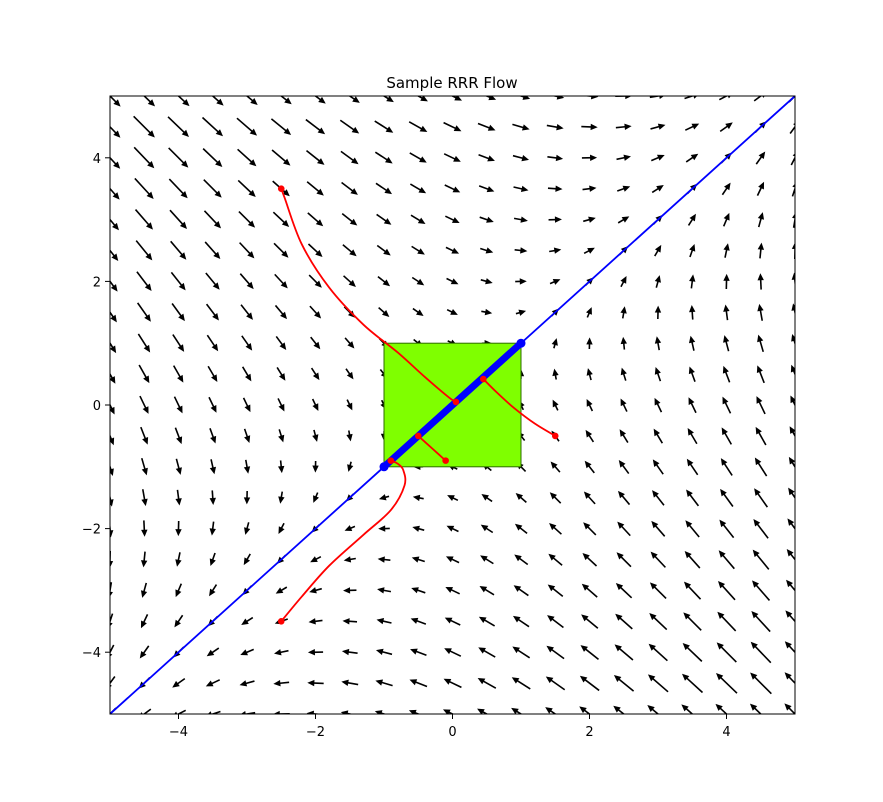  What do you see at coordinates (96, 406) in the screenshot?
I see `y-axis: −4 −2 0 2 4` at bounding box center [96, 406].